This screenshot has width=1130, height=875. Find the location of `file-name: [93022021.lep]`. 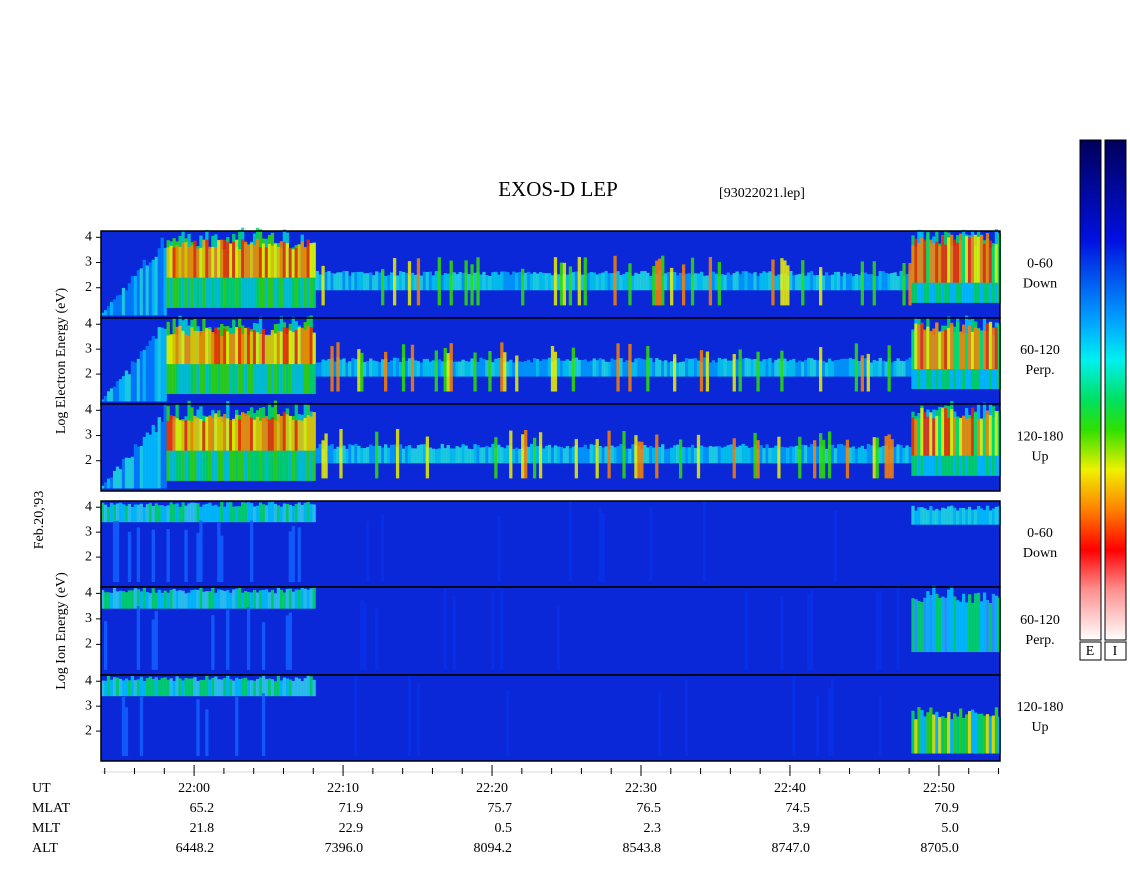

file-name: [93022021.lep] is located at coordinates (762, 193).